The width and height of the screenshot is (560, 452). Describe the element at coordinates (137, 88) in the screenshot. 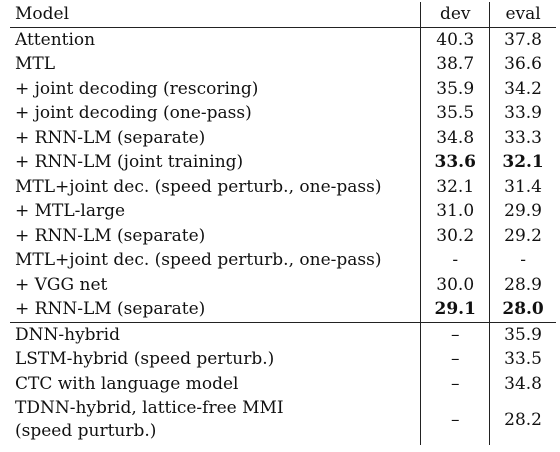

I see `model-cell: + joint decoding (rescoring)` at that location.